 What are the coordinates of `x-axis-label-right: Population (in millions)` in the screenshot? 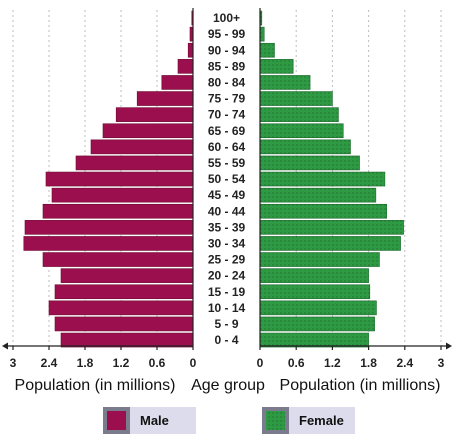 It's located at (360, 385).